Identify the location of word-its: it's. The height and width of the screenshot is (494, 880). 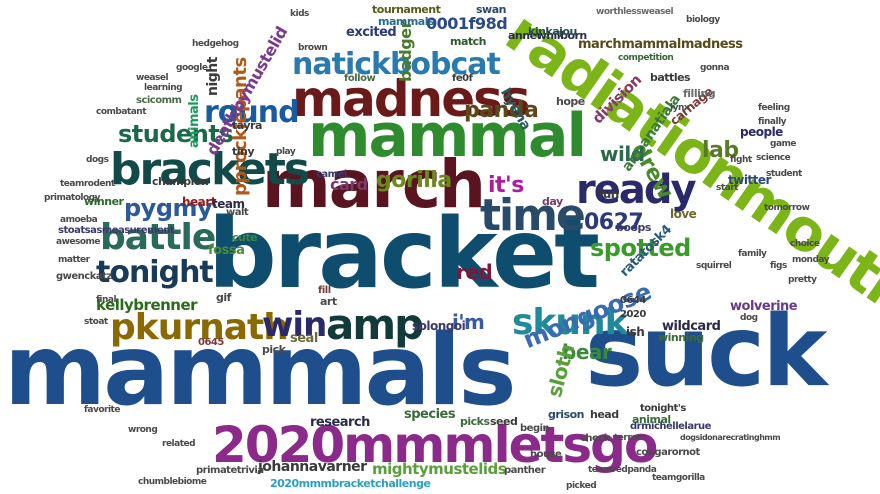
(506, 185).